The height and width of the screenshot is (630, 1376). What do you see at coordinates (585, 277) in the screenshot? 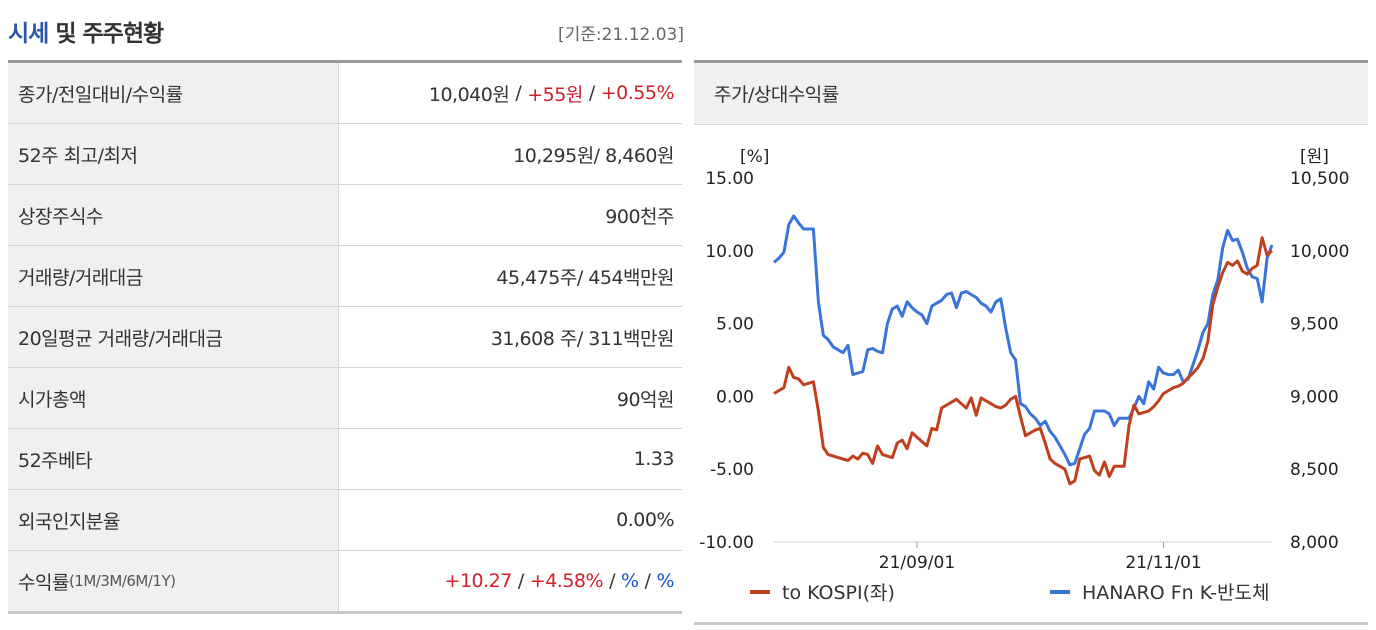
I see `row-value: 45,475주/ 454백만원` at bounding box center [585, 277].